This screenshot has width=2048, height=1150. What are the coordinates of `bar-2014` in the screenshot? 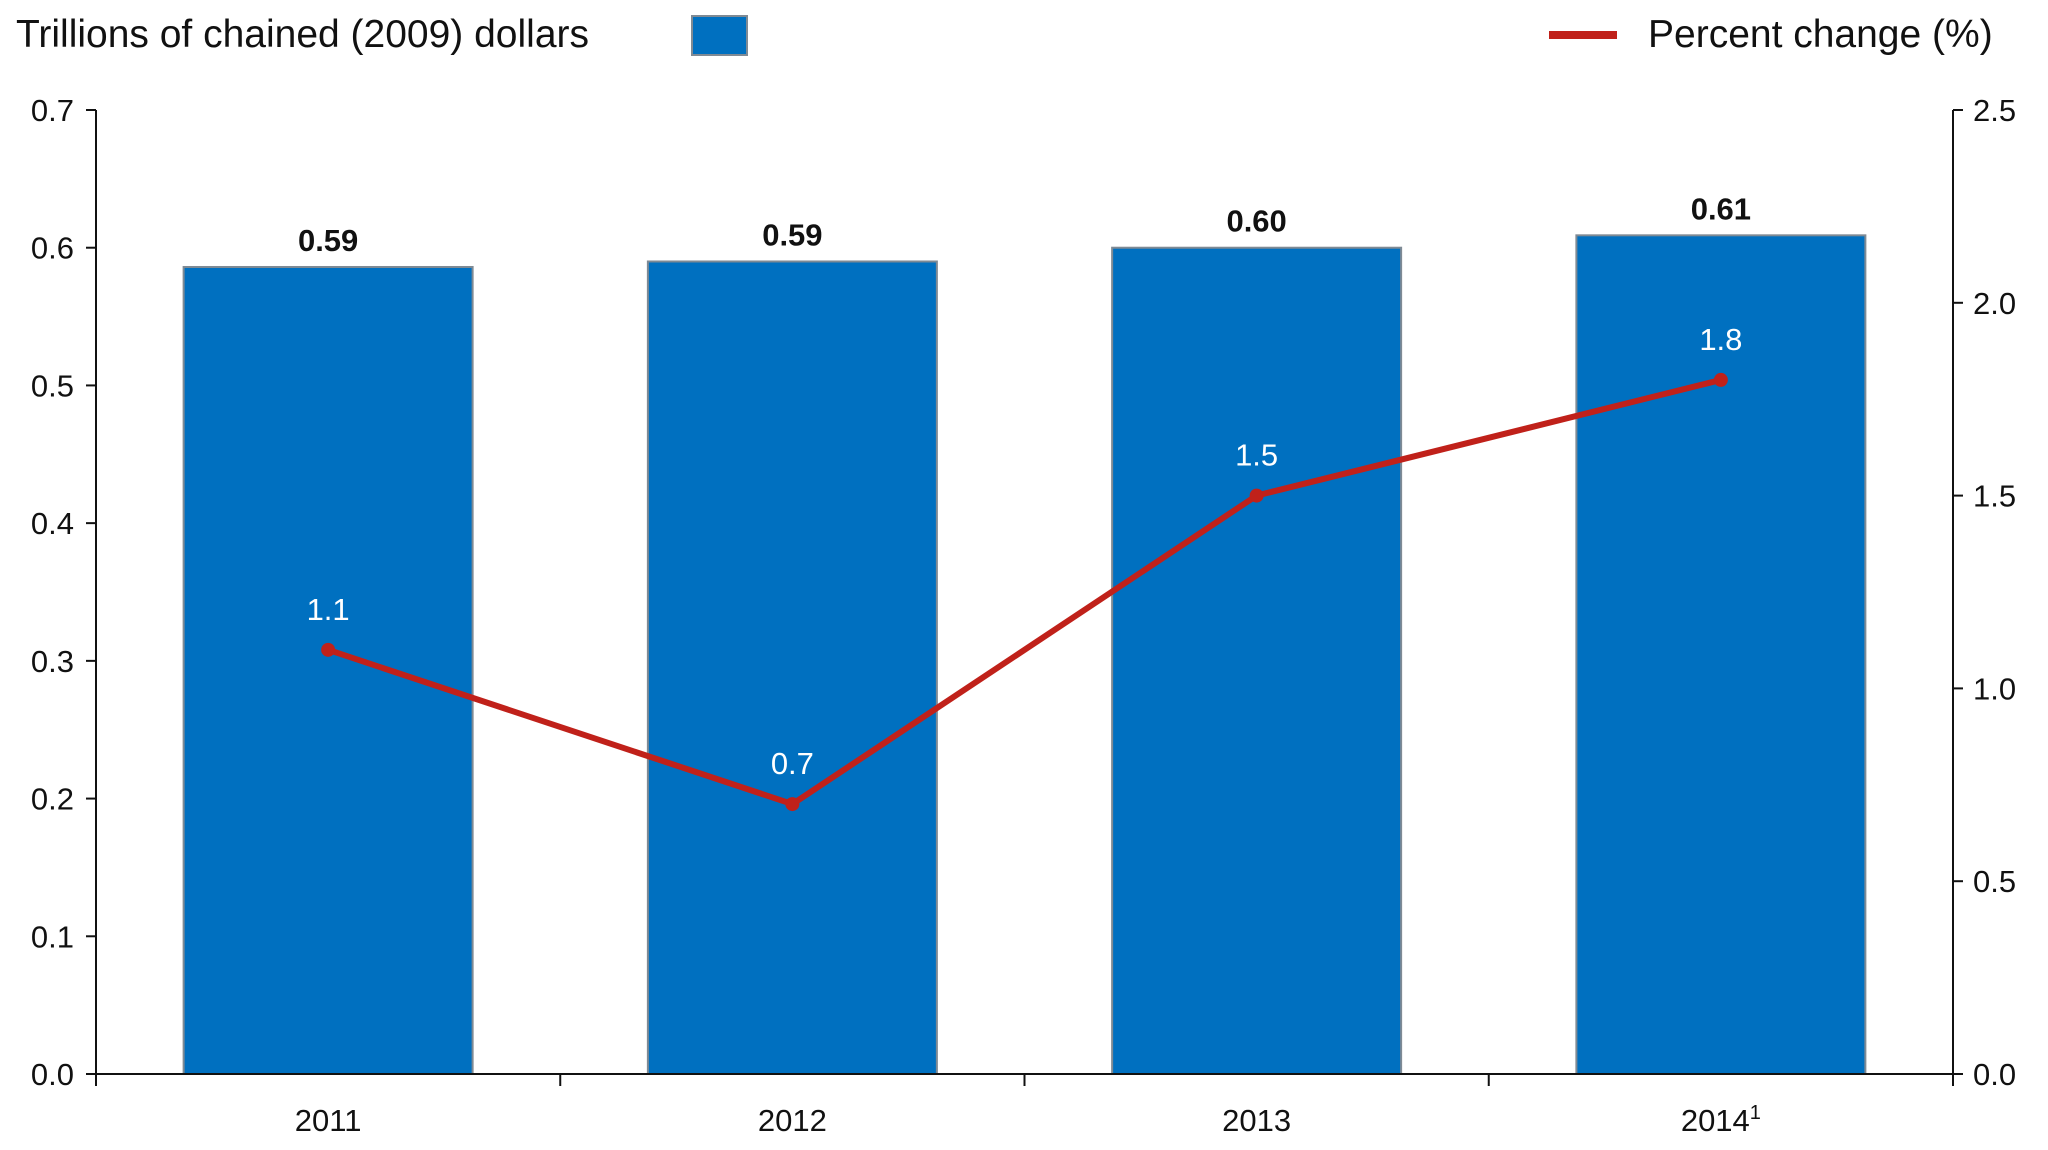 It's located at (1721, 654).